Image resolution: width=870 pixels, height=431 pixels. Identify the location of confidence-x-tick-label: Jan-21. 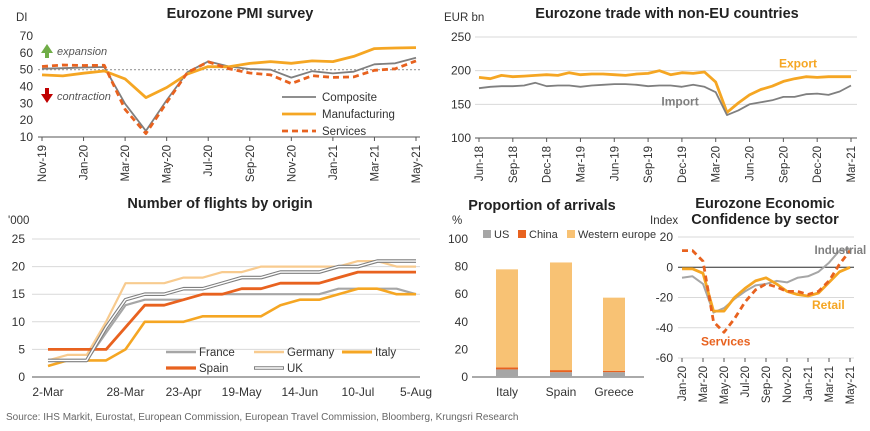
(809, 383).